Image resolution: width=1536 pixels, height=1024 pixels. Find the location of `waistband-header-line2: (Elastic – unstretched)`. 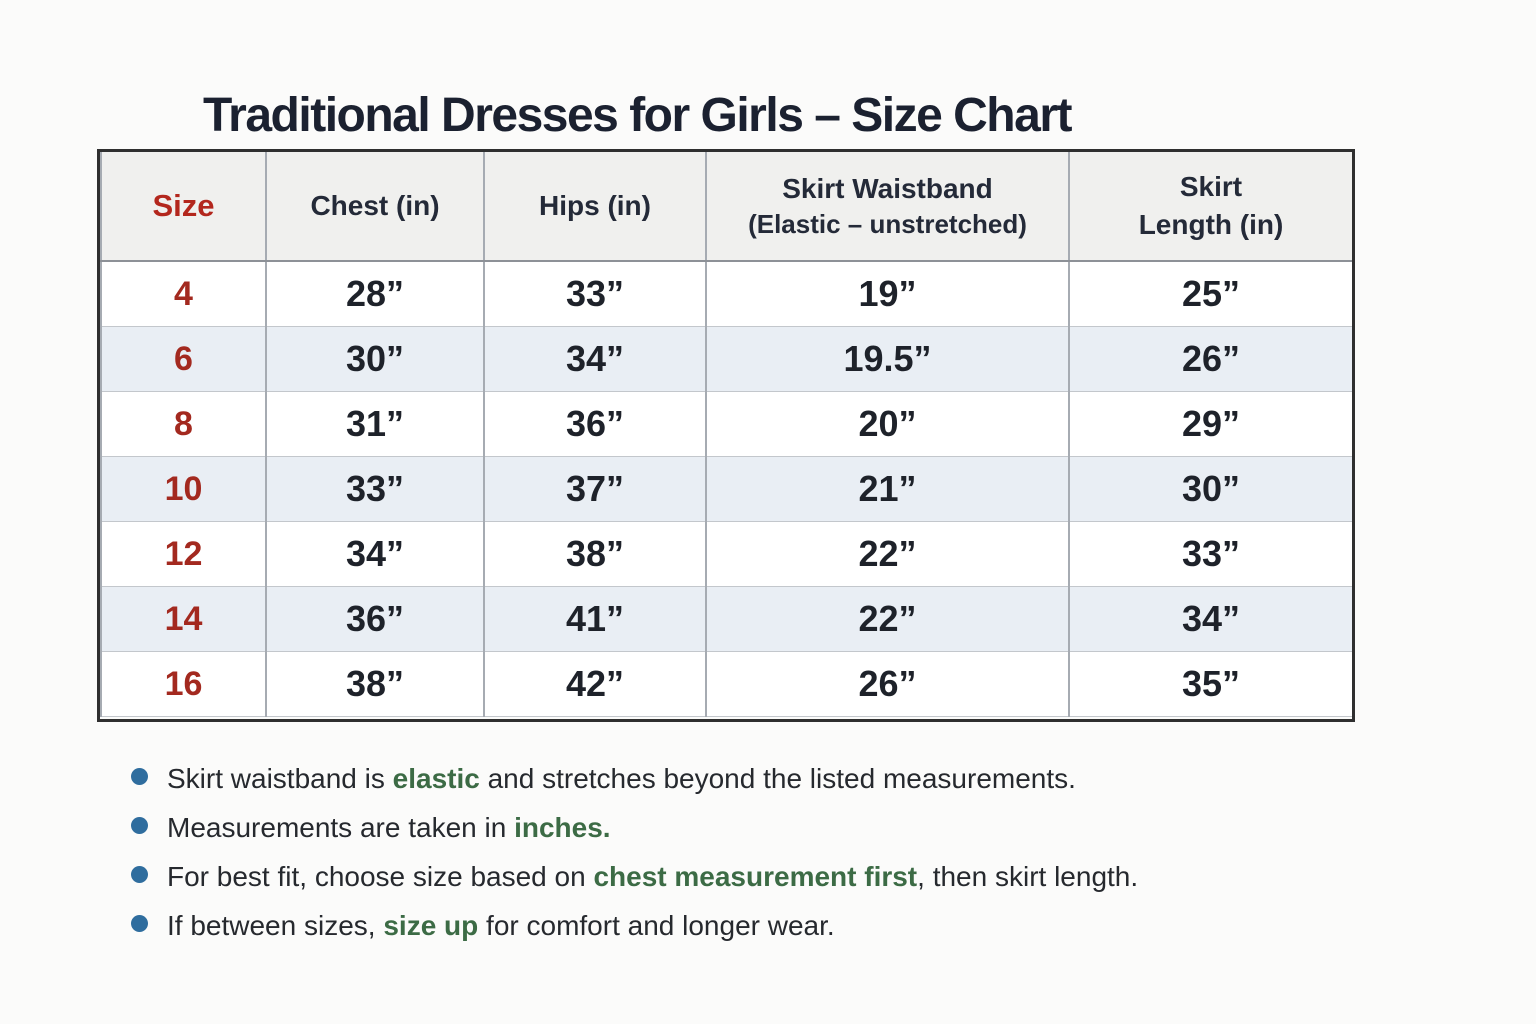

waistband-header-line2: (Elastic – unstretched) is located at coordinates (887, 224).